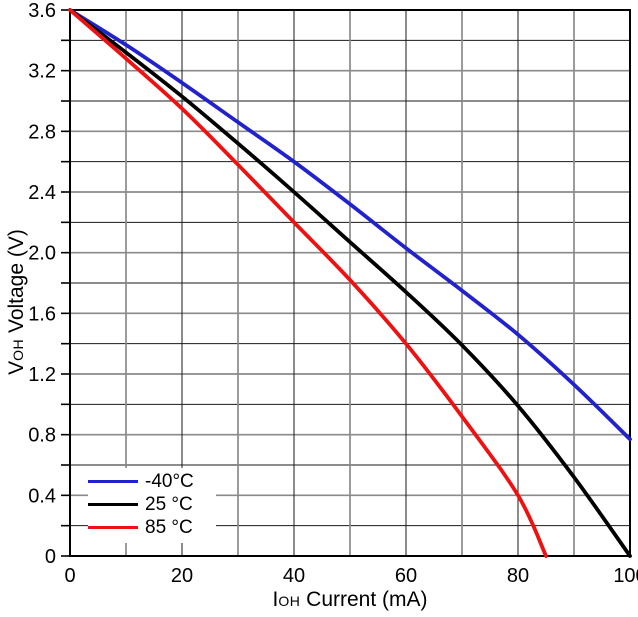 The image size is (638, 617). I want to click on y-tick-label: 2.0, so click(42, 254).